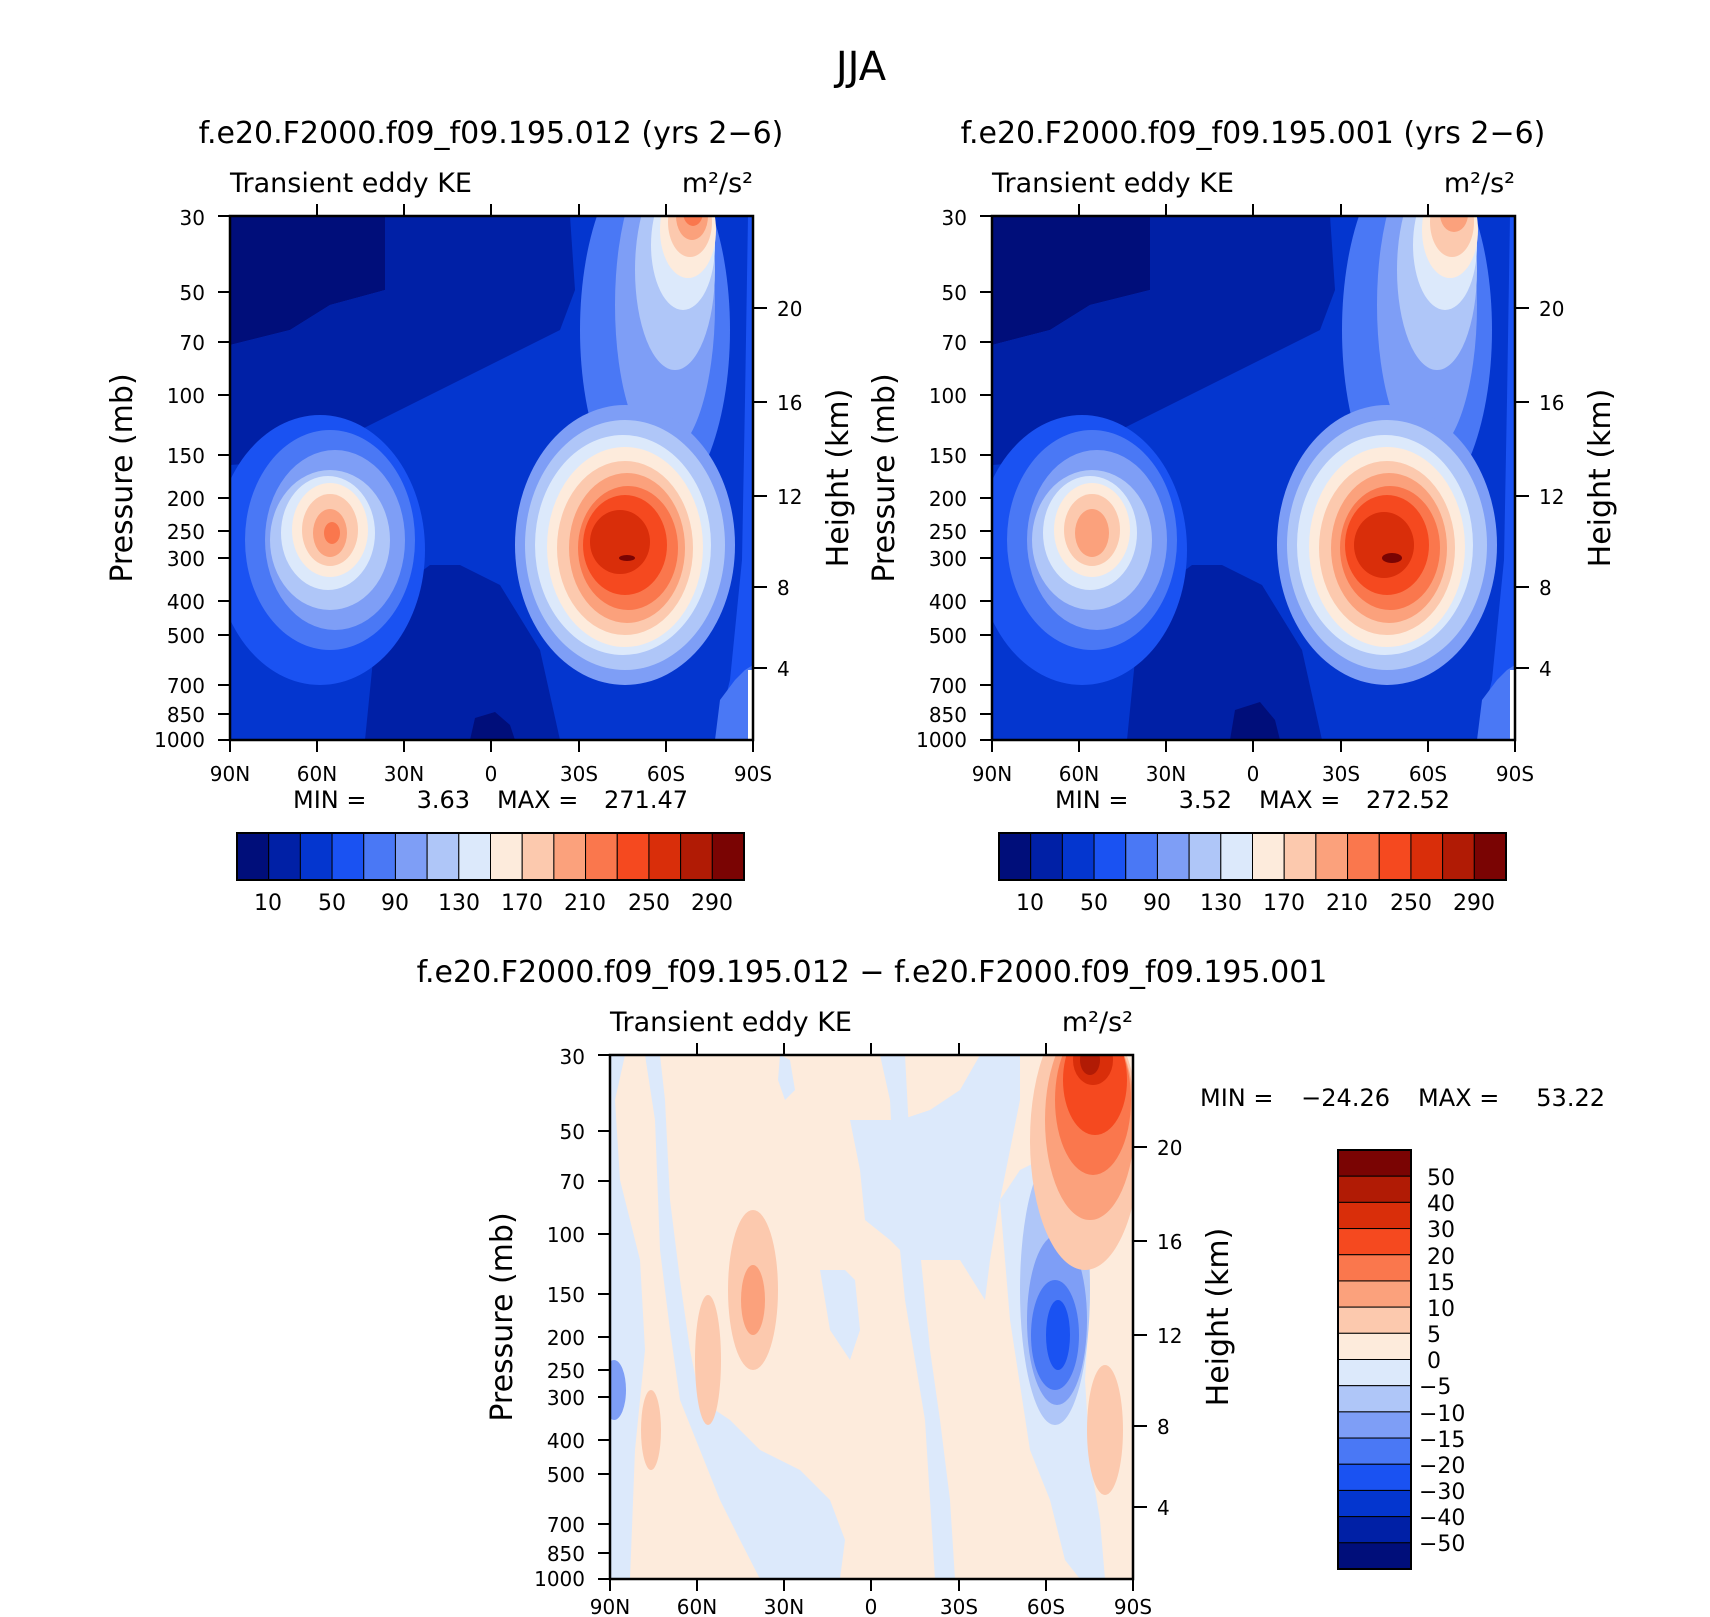 Image resolution: width=1710 pixels, height=1617 pixels. I want to click on colorbar: 10 50 90 130 170 210 250 290, so click(1252, 874).